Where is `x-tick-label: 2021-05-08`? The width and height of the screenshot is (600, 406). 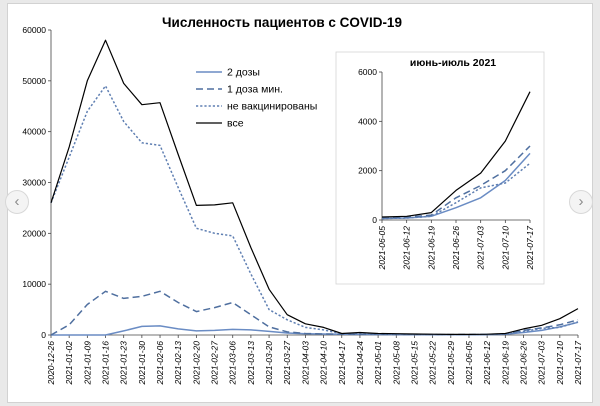
x-tick-label: 2021-05-08 is located at coordinates (396, 363).